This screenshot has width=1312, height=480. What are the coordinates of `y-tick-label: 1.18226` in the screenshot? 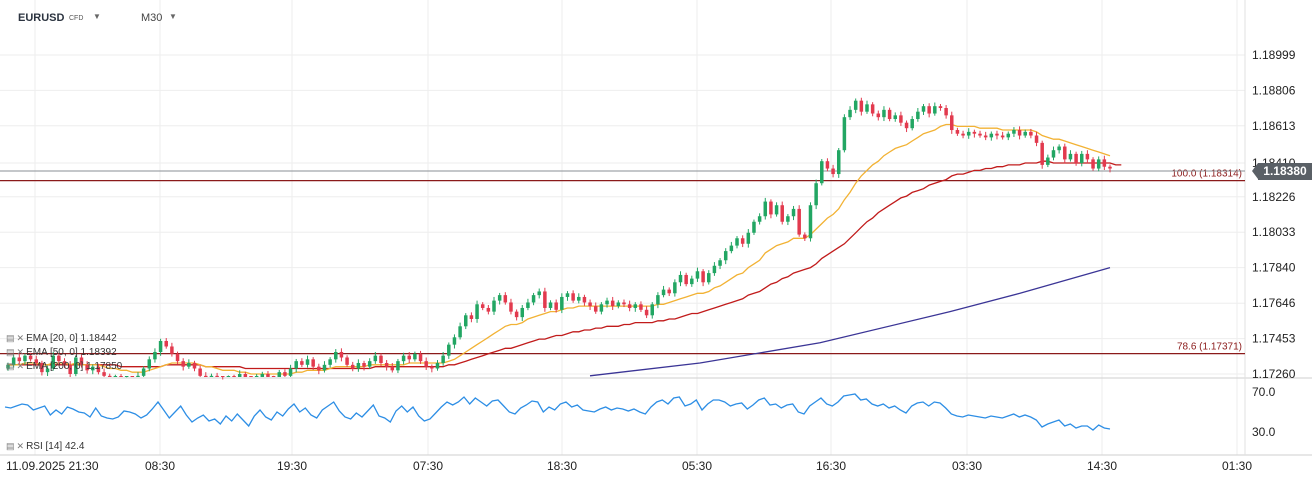 It's located at (1274, 197).